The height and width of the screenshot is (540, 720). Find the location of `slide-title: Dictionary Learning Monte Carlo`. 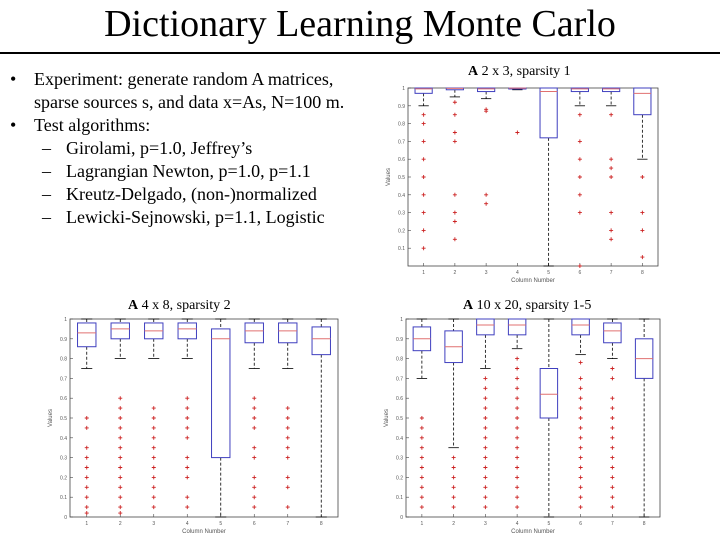

slide-title: Dictionary Learning Monte Carlo is located at coordinates (360, 24).